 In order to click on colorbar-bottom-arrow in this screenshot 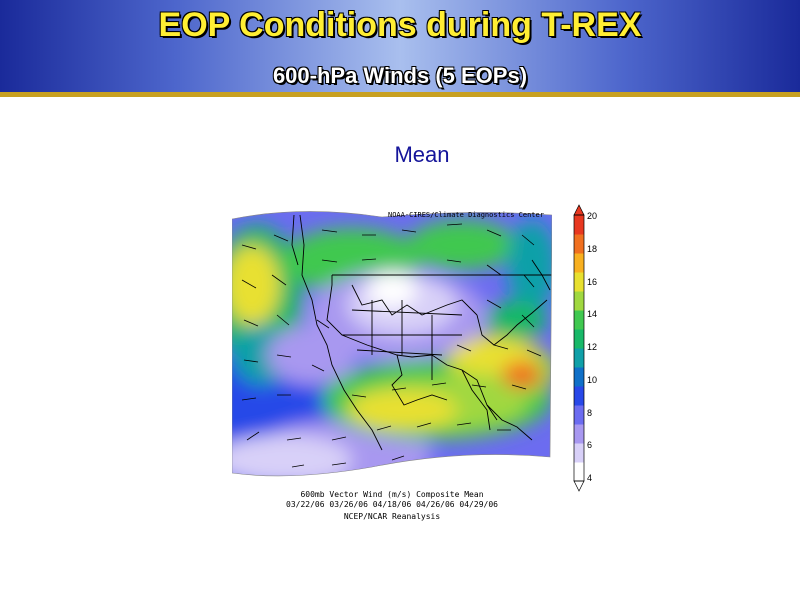, I will do `click(579, 486)`.